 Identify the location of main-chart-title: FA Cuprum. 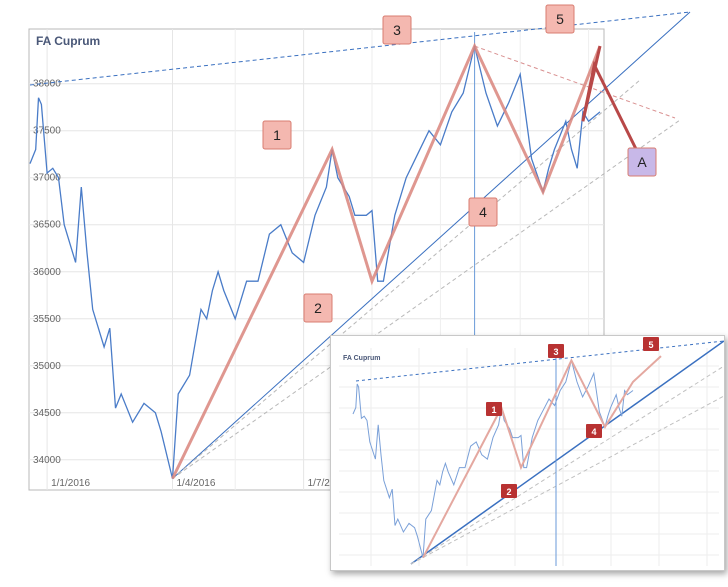
(68, 41).